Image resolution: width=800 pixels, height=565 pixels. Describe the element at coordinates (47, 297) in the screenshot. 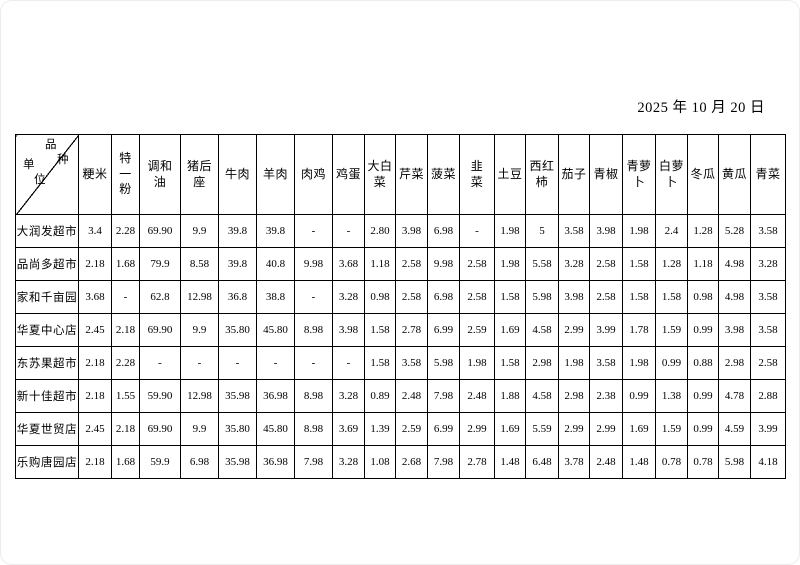

I see `row-label: 家和千亩园` at that location.